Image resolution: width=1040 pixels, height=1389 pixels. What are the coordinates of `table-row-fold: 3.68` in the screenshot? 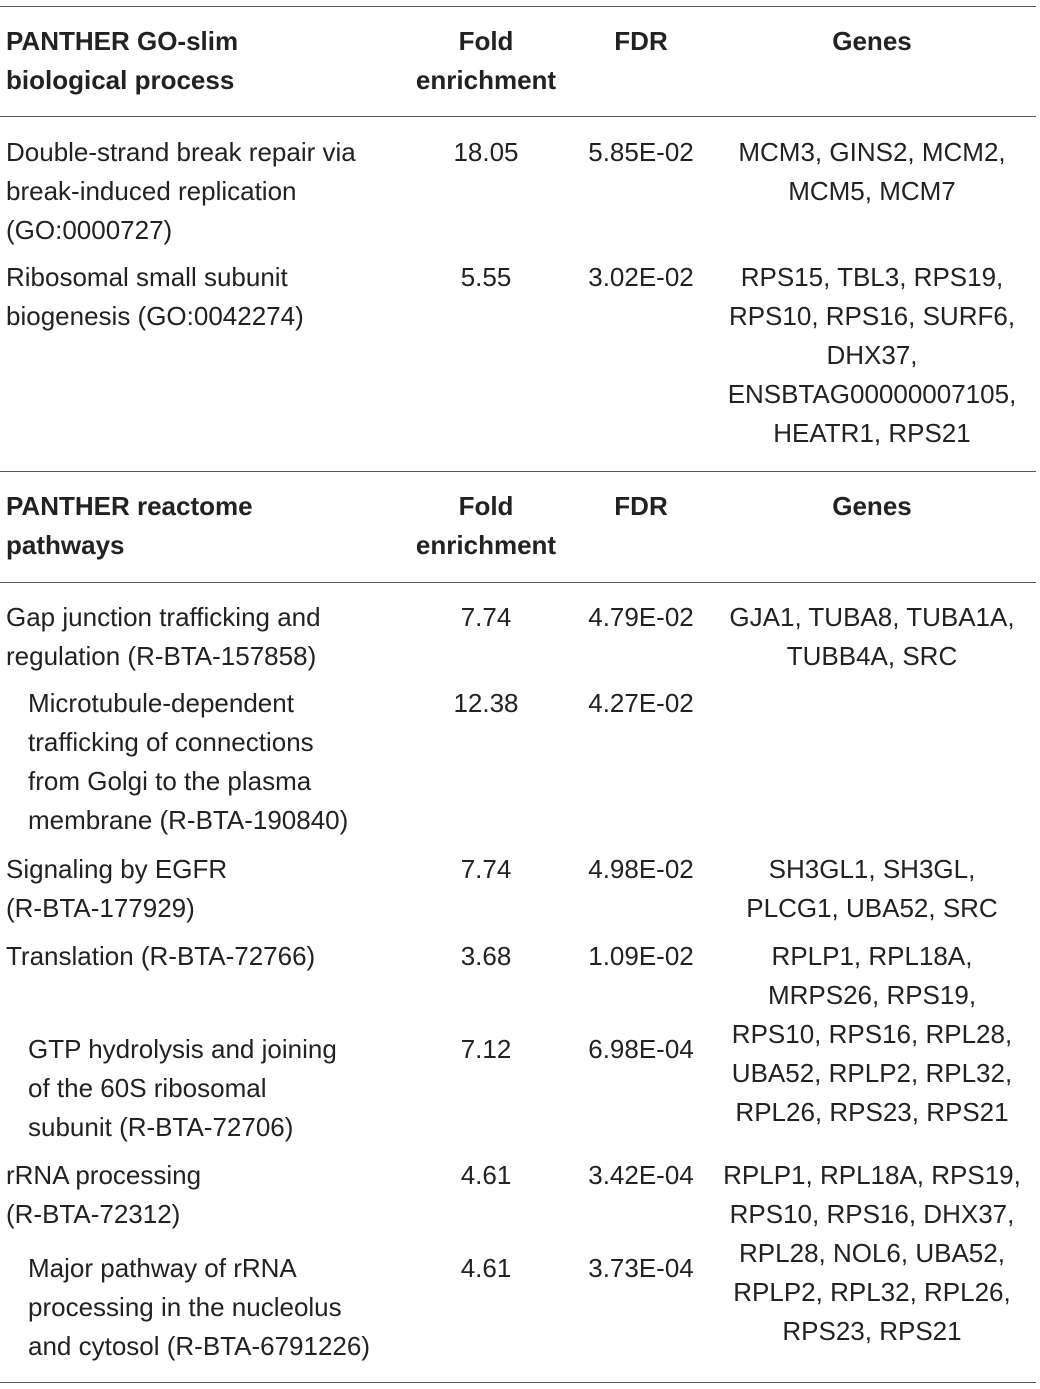 It's located at (486, 956).